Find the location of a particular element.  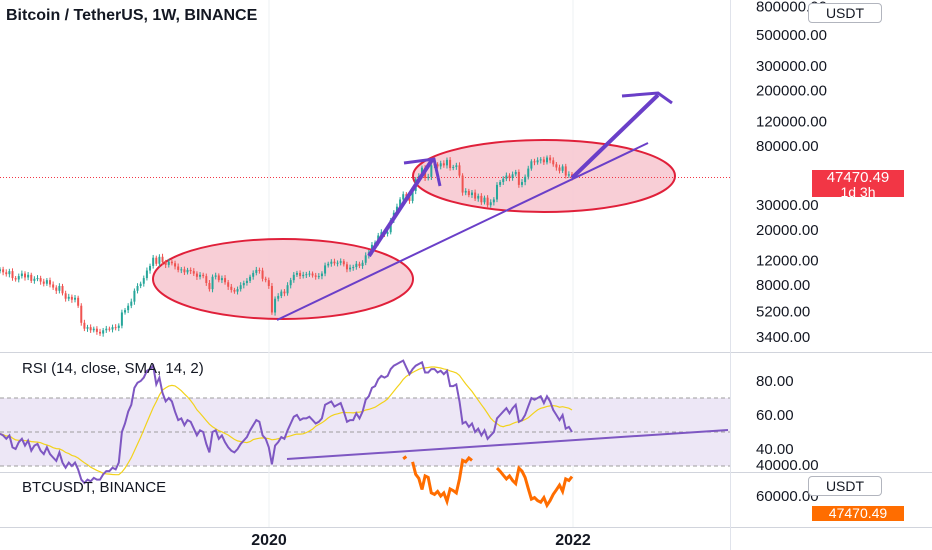

time-axis: 2020 2022 is located at coordinates (421, 540).